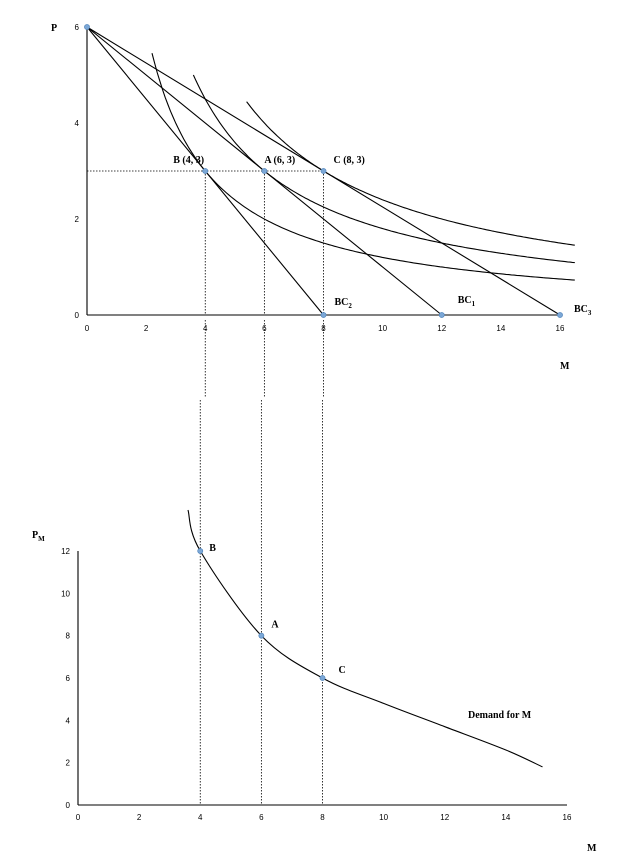  Describe the element at coordinates (38, 536) in the screenshot. I see `bottom-y-axis-label: PM` at that location.